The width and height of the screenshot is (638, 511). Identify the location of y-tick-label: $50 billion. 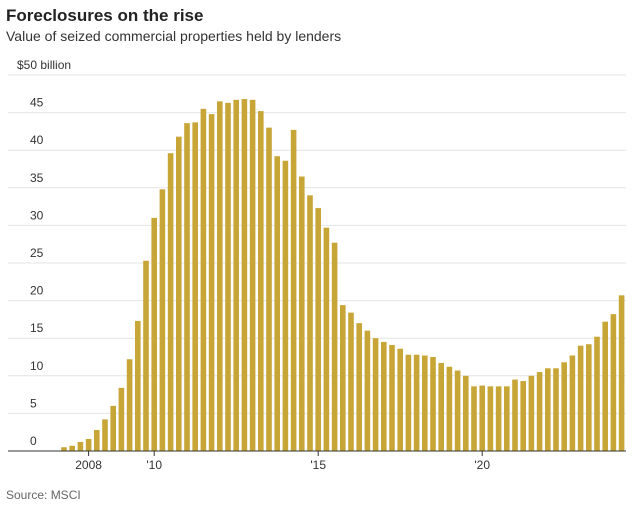
(44, 65).